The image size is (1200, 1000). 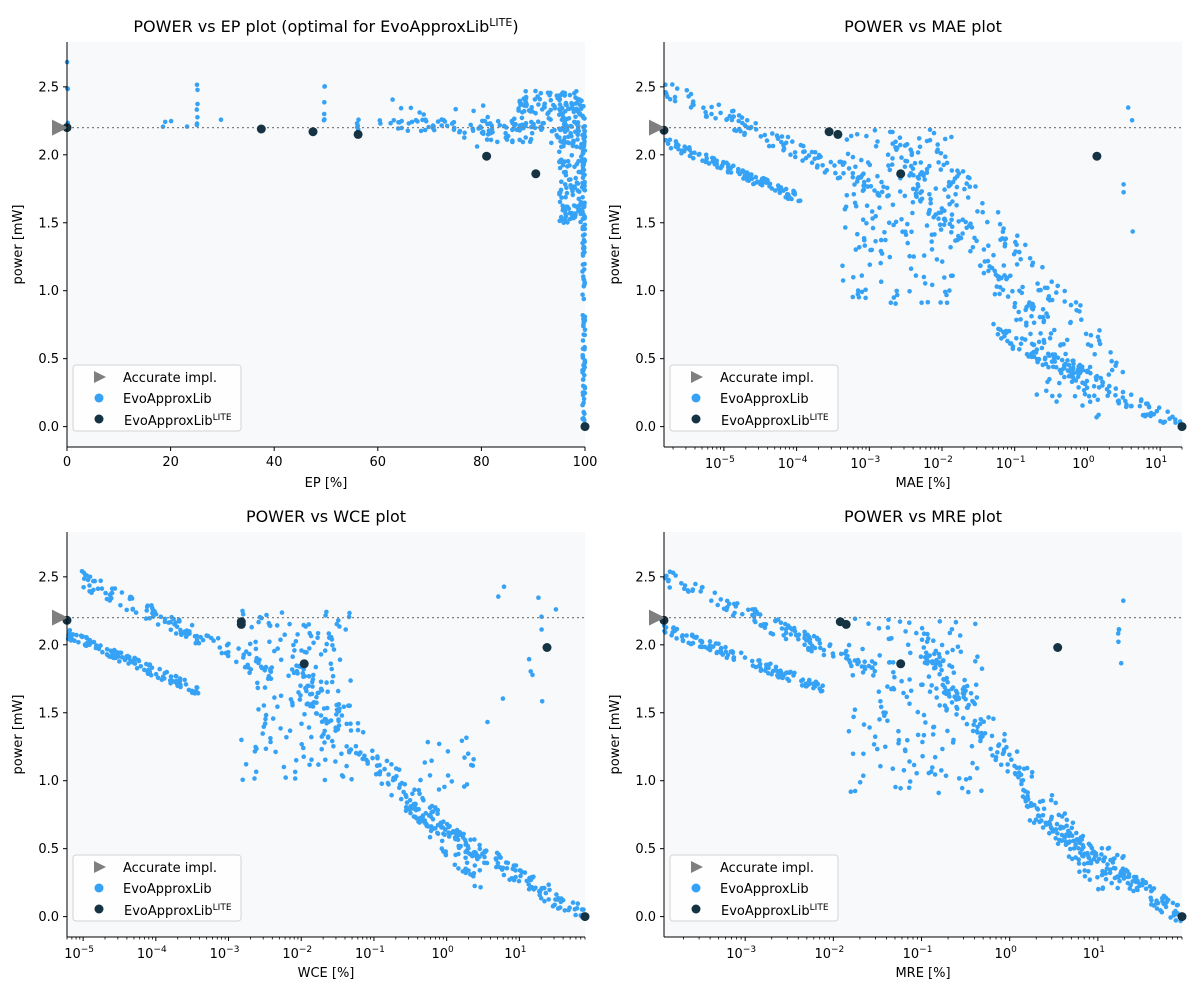 I want to click on legend-lib-label: EvoApproxLib, so click(x=167, y=889).